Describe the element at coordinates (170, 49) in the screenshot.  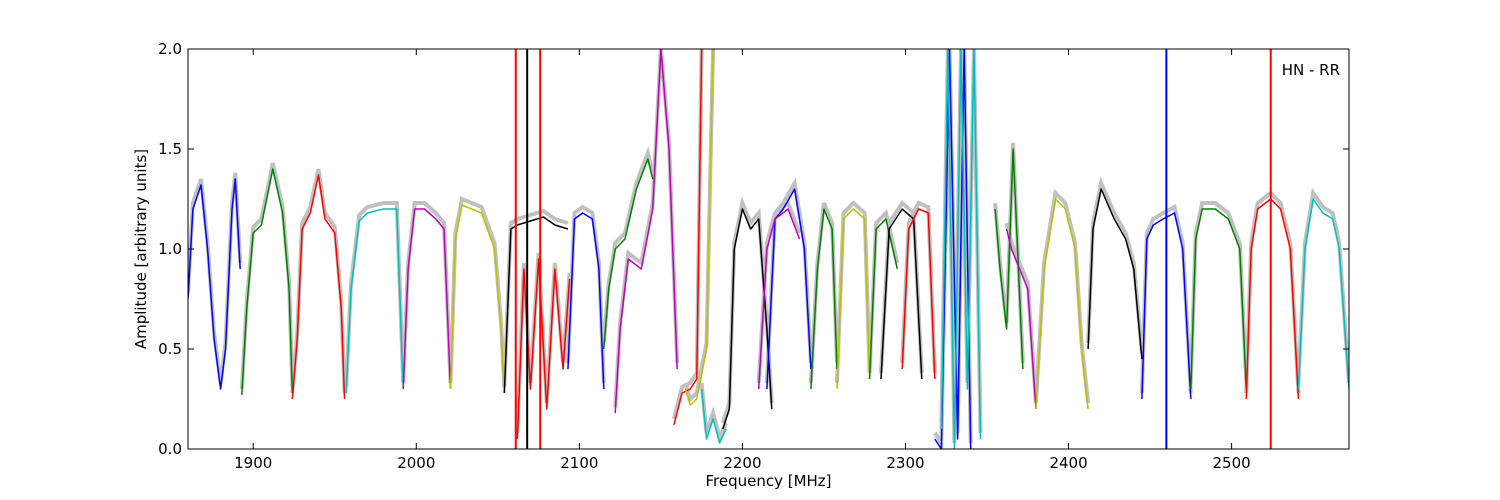
I see `y-tick-label: 2.0` at that location.